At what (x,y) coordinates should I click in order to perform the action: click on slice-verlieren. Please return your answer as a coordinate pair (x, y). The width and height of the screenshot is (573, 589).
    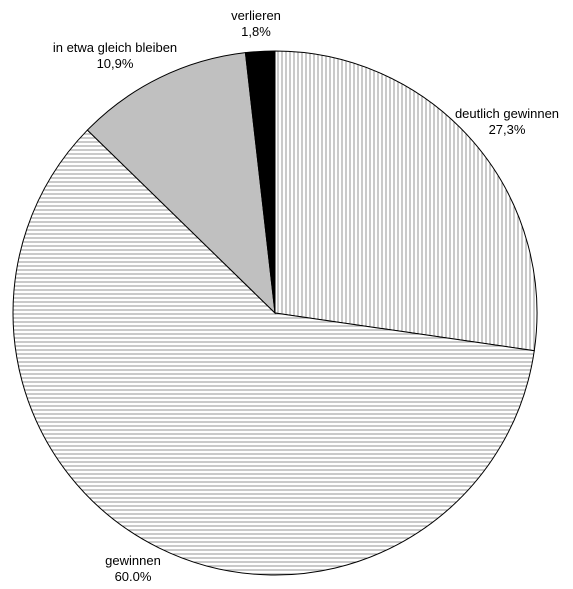
    Looking at the image, I should click on (260, 182).